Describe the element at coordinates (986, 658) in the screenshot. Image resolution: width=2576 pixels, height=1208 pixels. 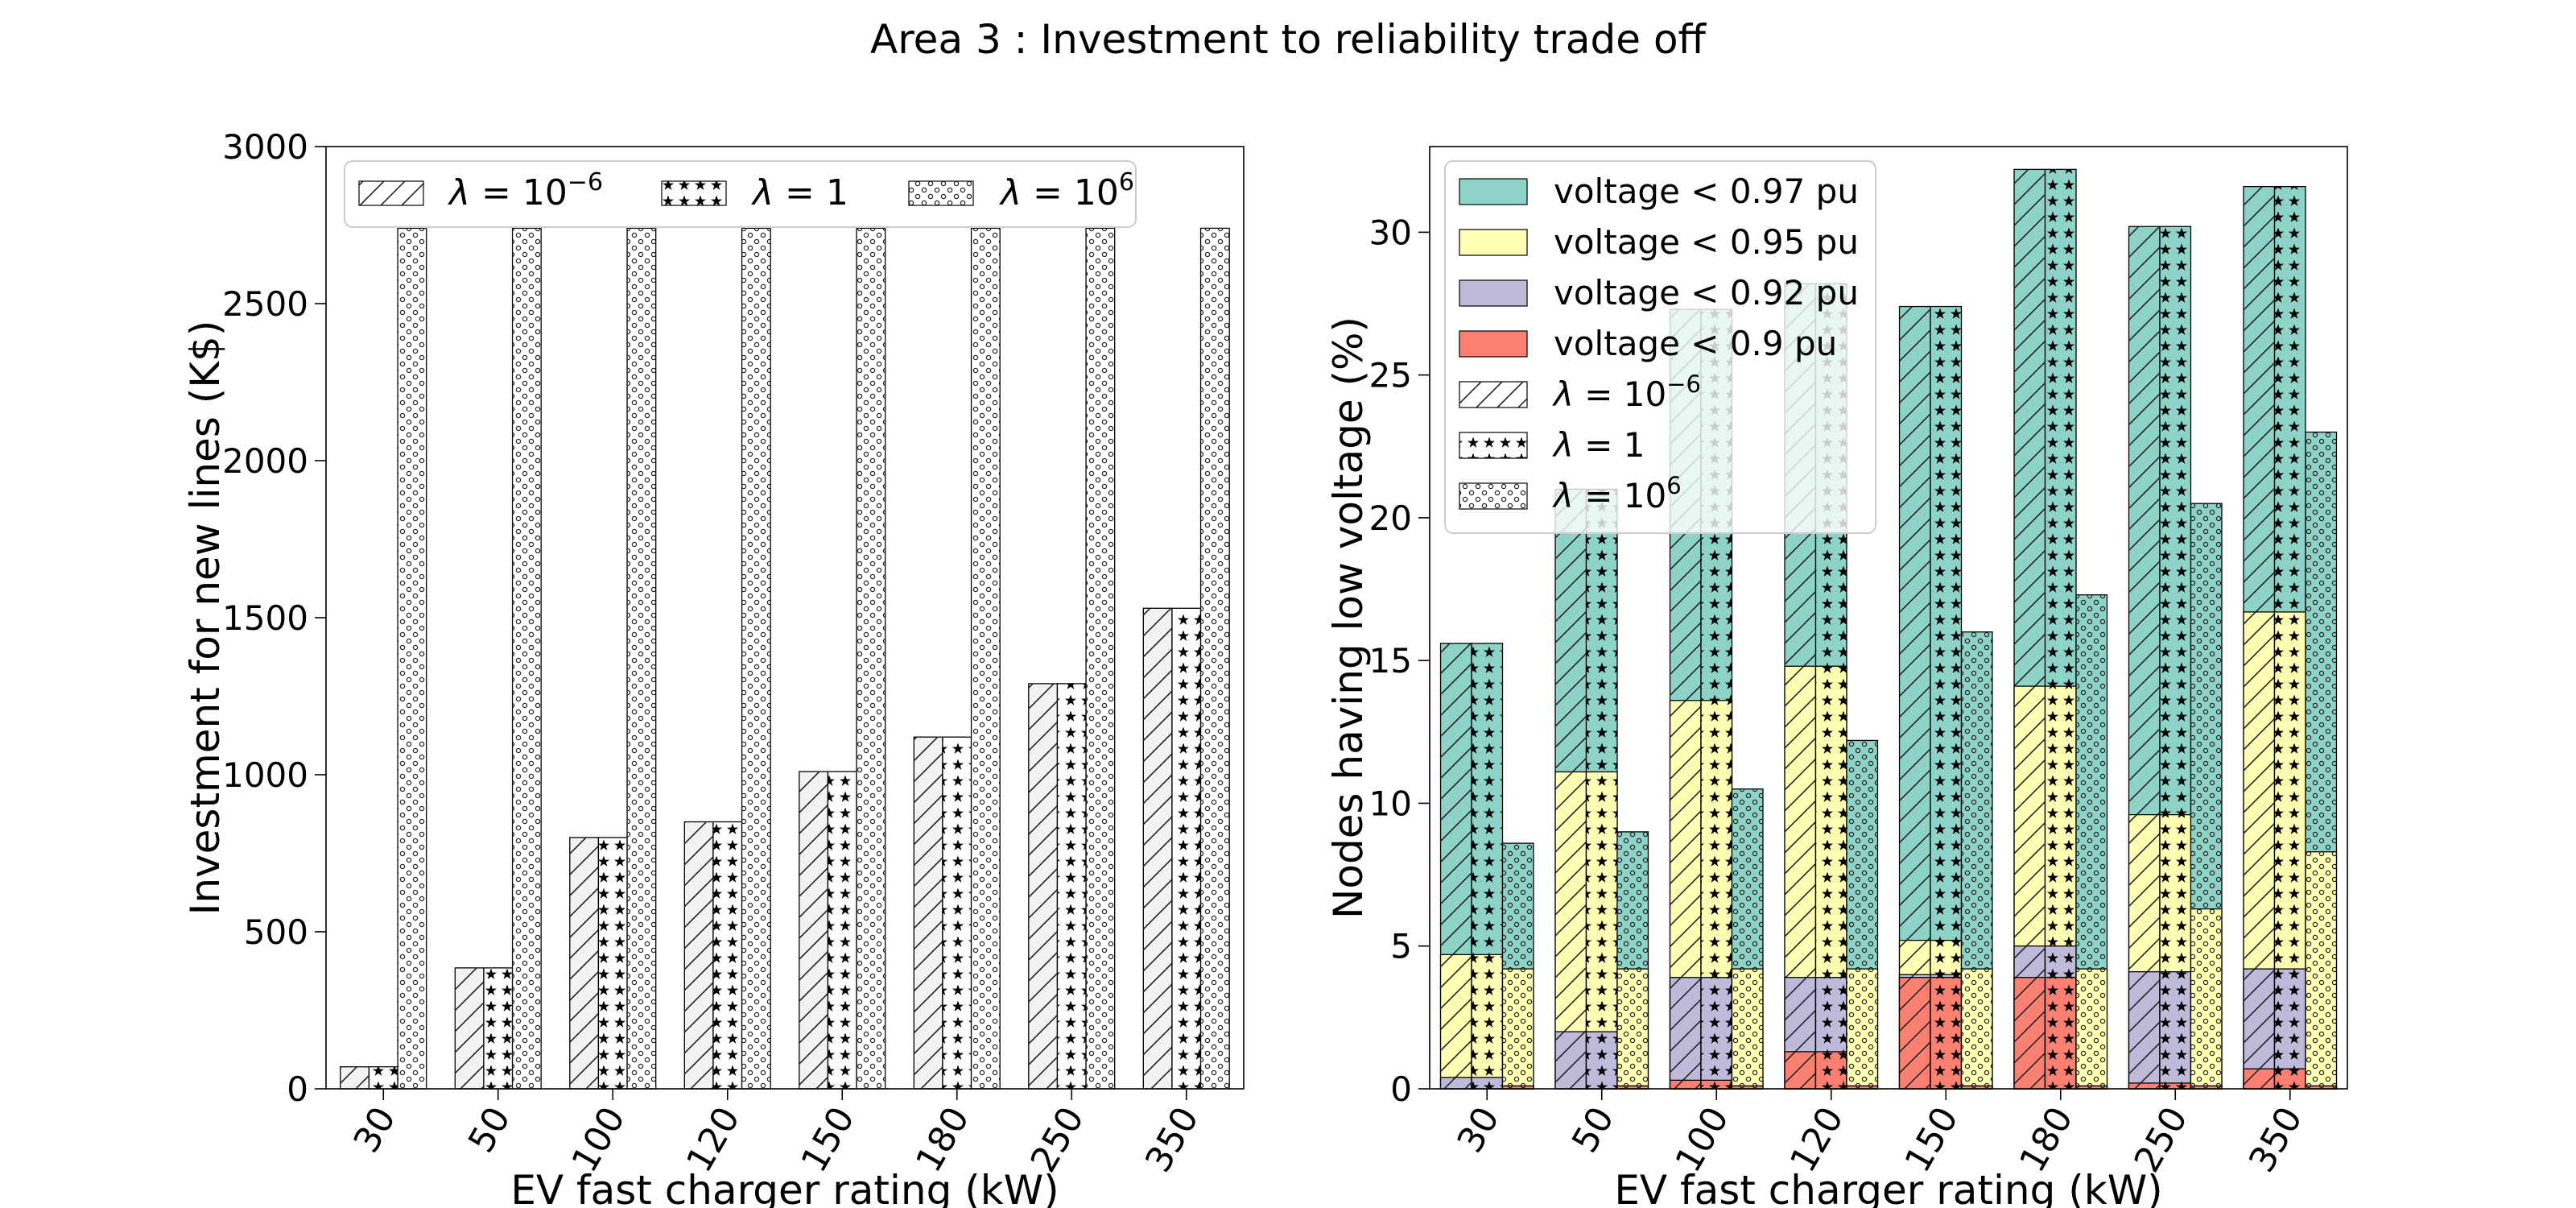
I see `left-bar-180-s3-hatch` at that location.